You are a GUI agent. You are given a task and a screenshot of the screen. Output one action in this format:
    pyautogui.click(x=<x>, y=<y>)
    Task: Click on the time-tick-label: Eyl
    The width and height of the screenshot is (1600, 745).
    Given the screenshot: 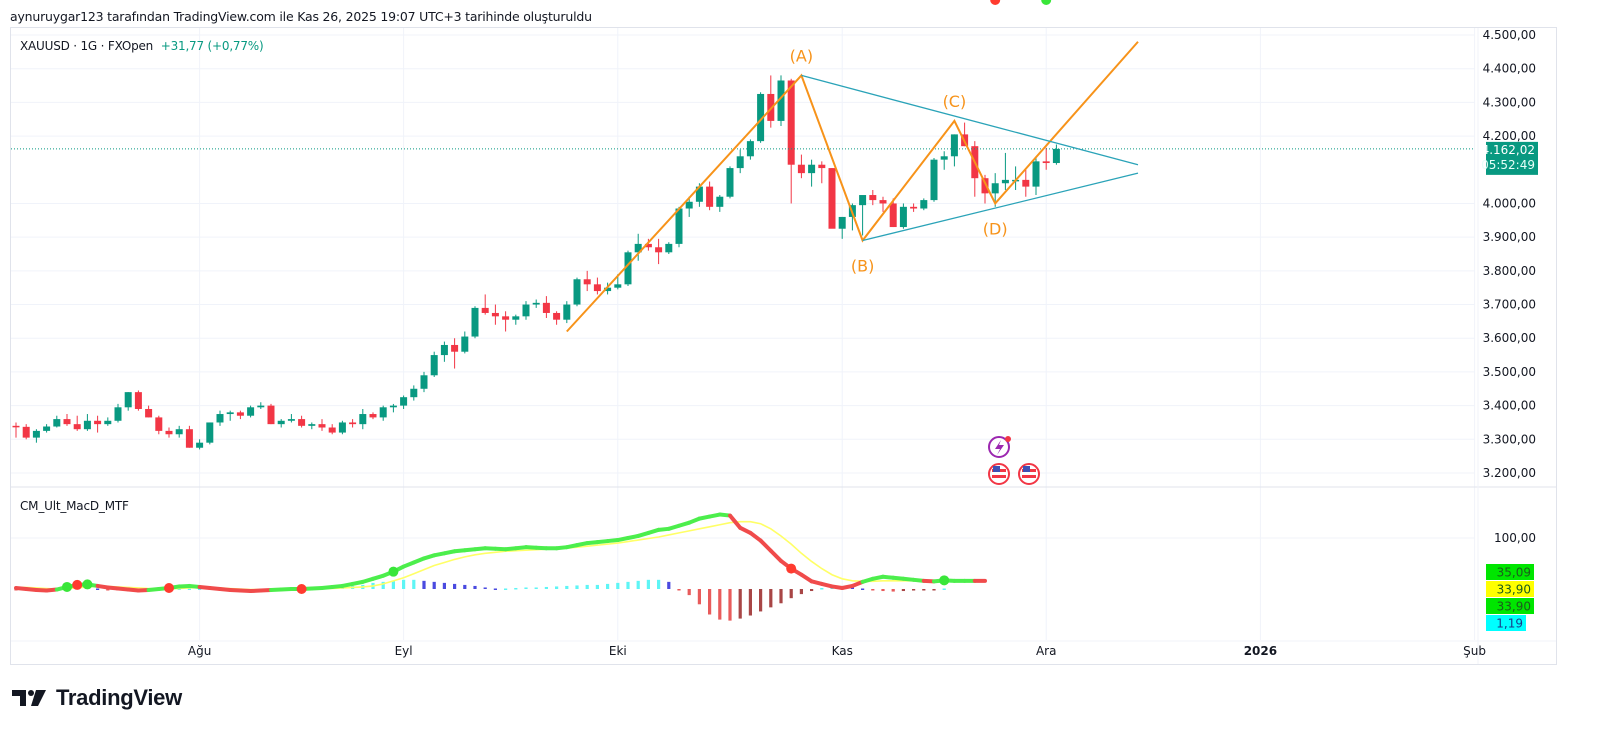 What is the action you would take?
    pyautogui.click(x=404, y=651)
    